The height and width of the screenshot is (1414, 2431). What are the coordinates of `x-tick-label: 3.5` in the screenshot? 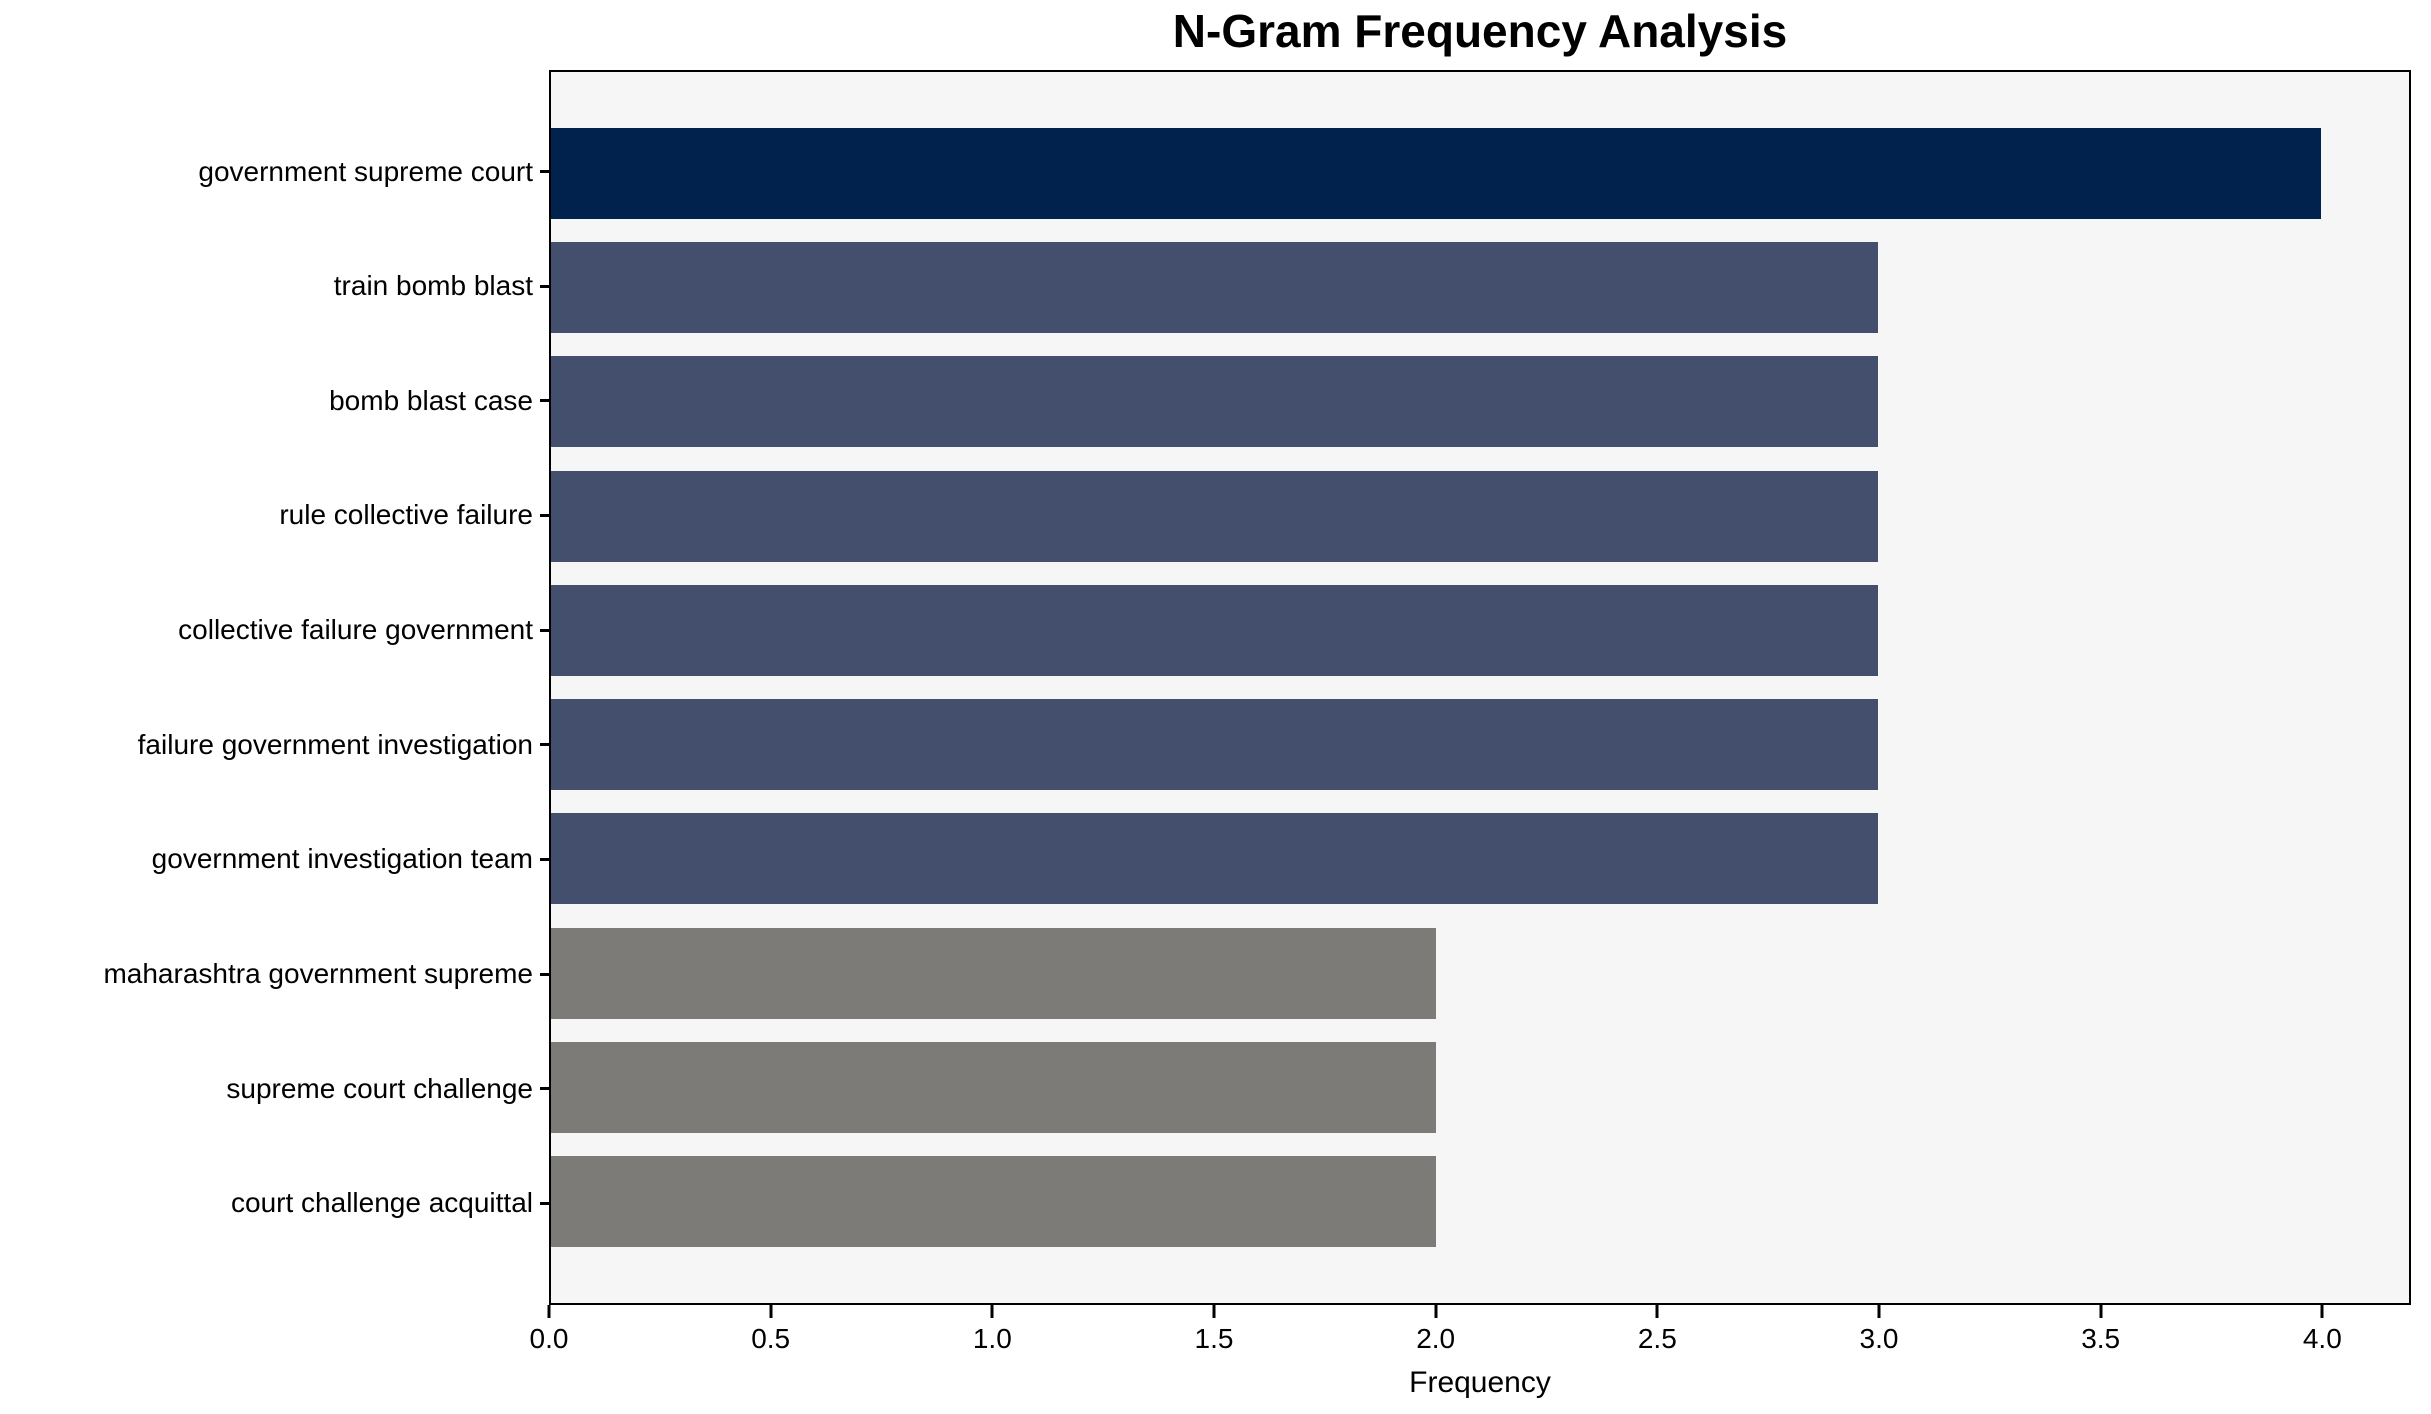 It's located at (2101, 1338).